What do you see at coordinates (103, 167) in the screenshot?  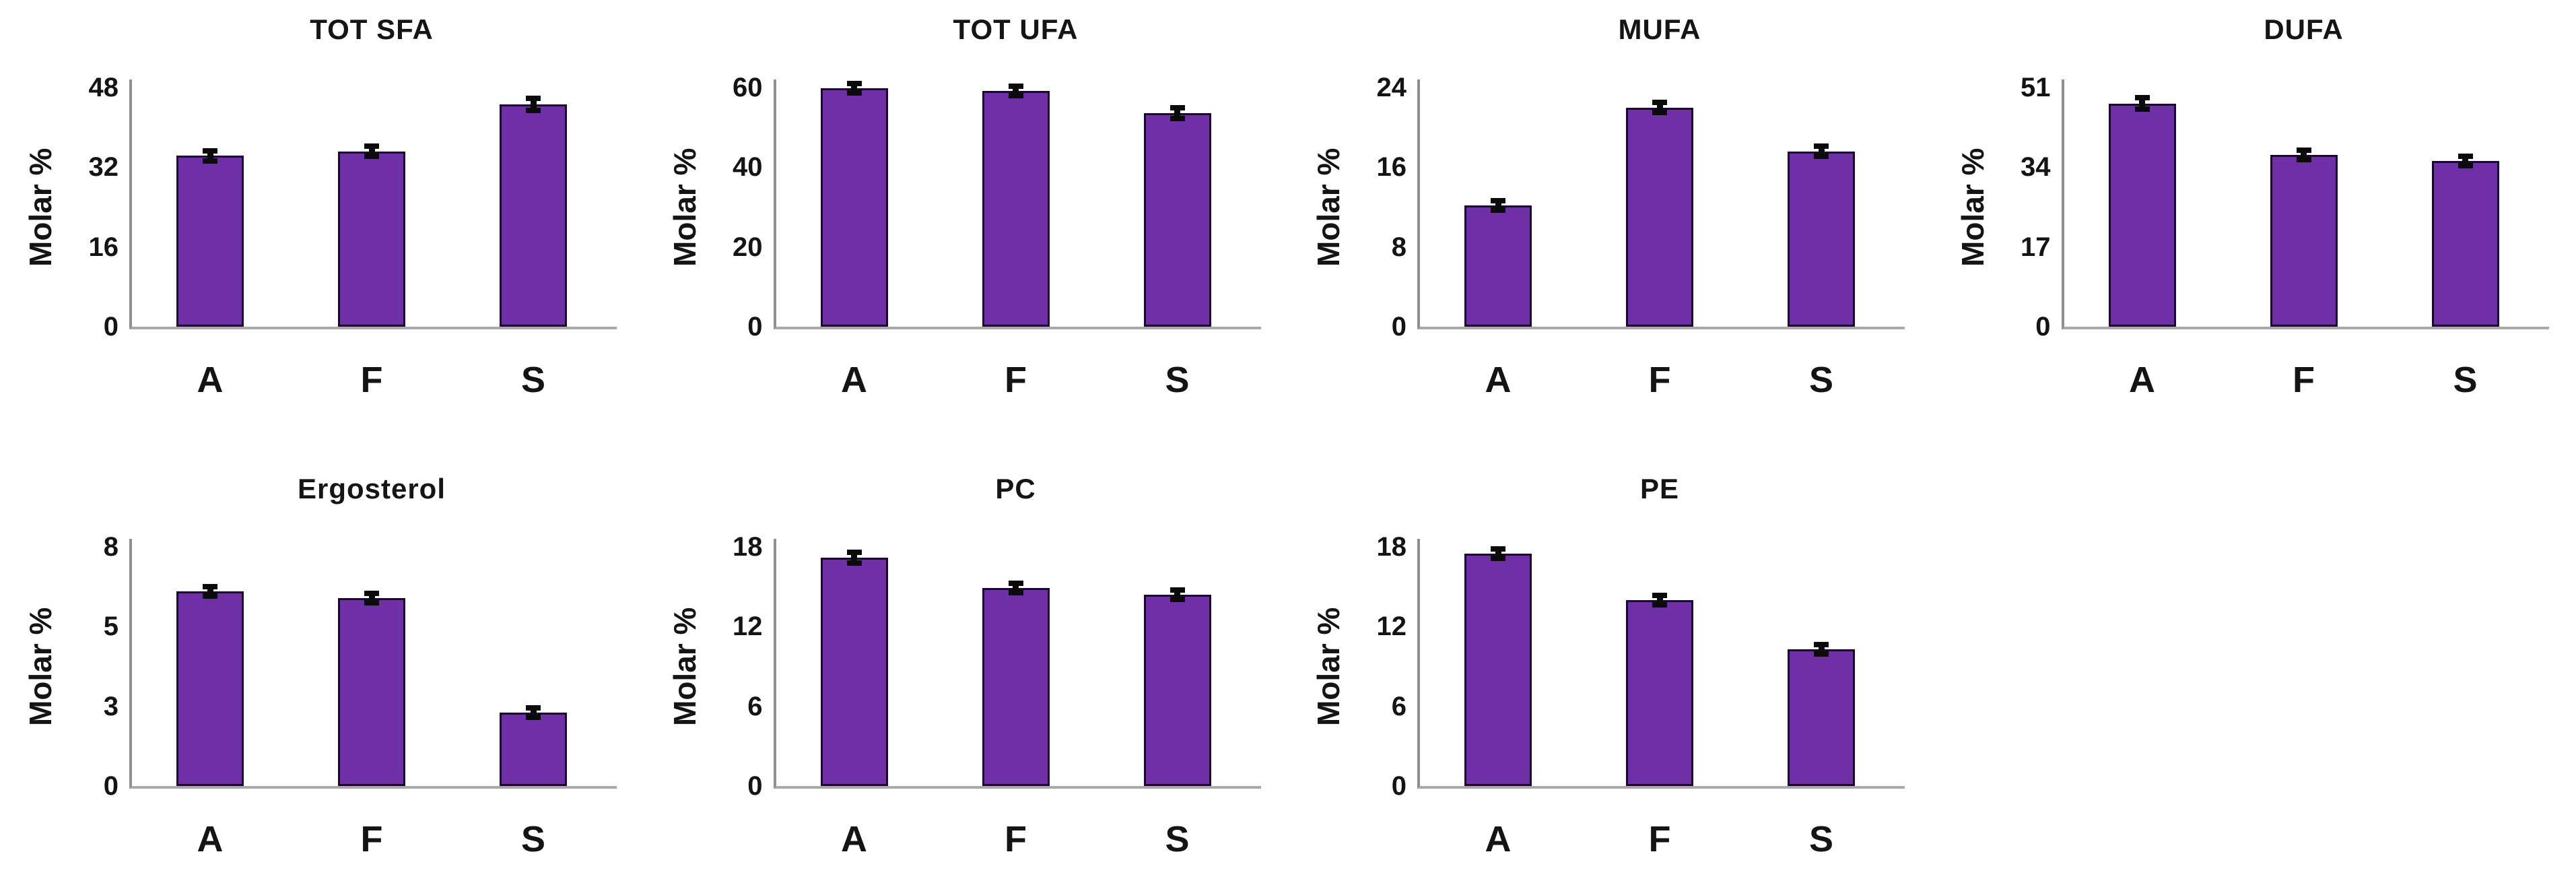 I see `y-tick-label: 32` at bounding box center [103, 167].